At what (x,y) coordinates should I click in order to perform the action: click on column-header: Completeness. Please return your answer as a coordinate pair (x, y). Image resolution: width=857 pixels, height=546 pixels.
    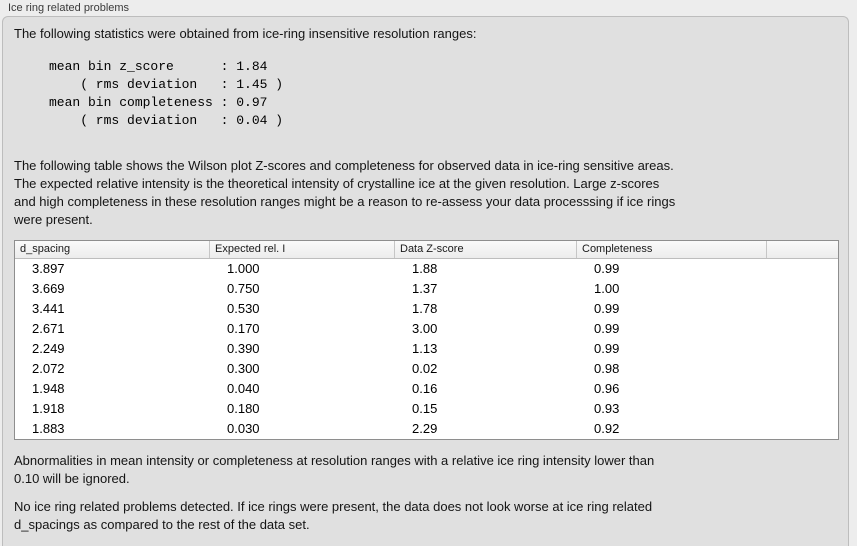
    Looking at the image, I should click on (672, 249).